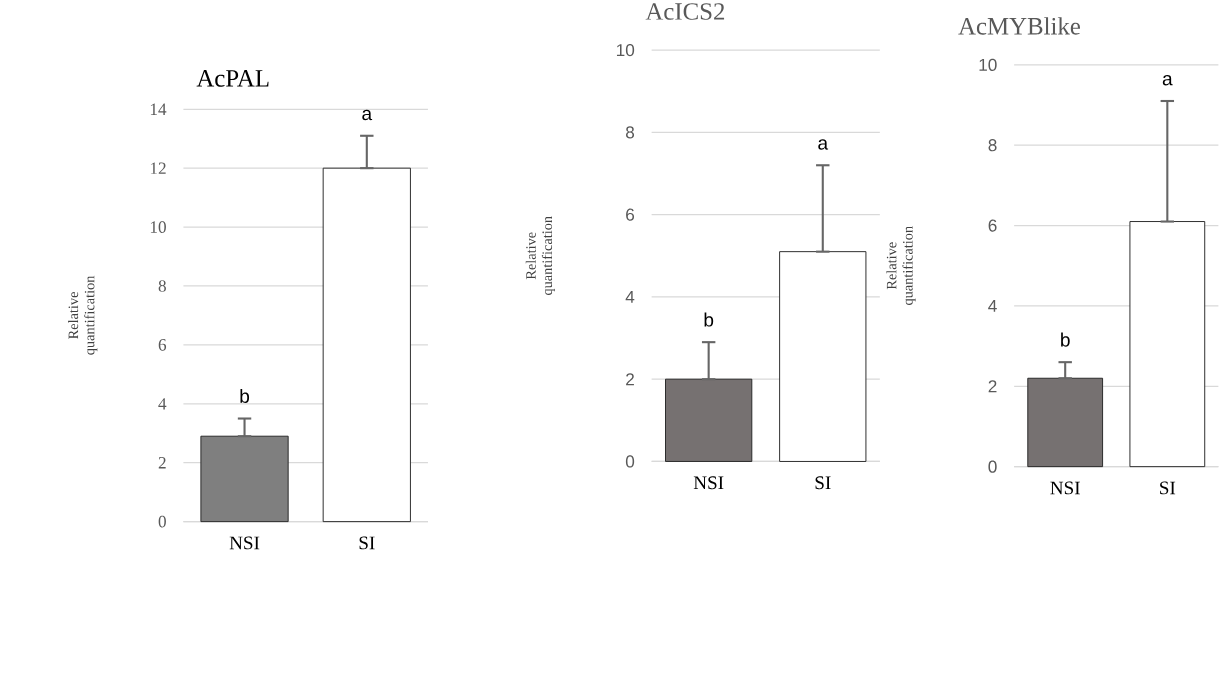 This screenshot has height=684, width=1219. What do you see at coordinates (158, 168) in the screenshot?
I see `y-tick-label: 12` at bounding box center [158, 168].